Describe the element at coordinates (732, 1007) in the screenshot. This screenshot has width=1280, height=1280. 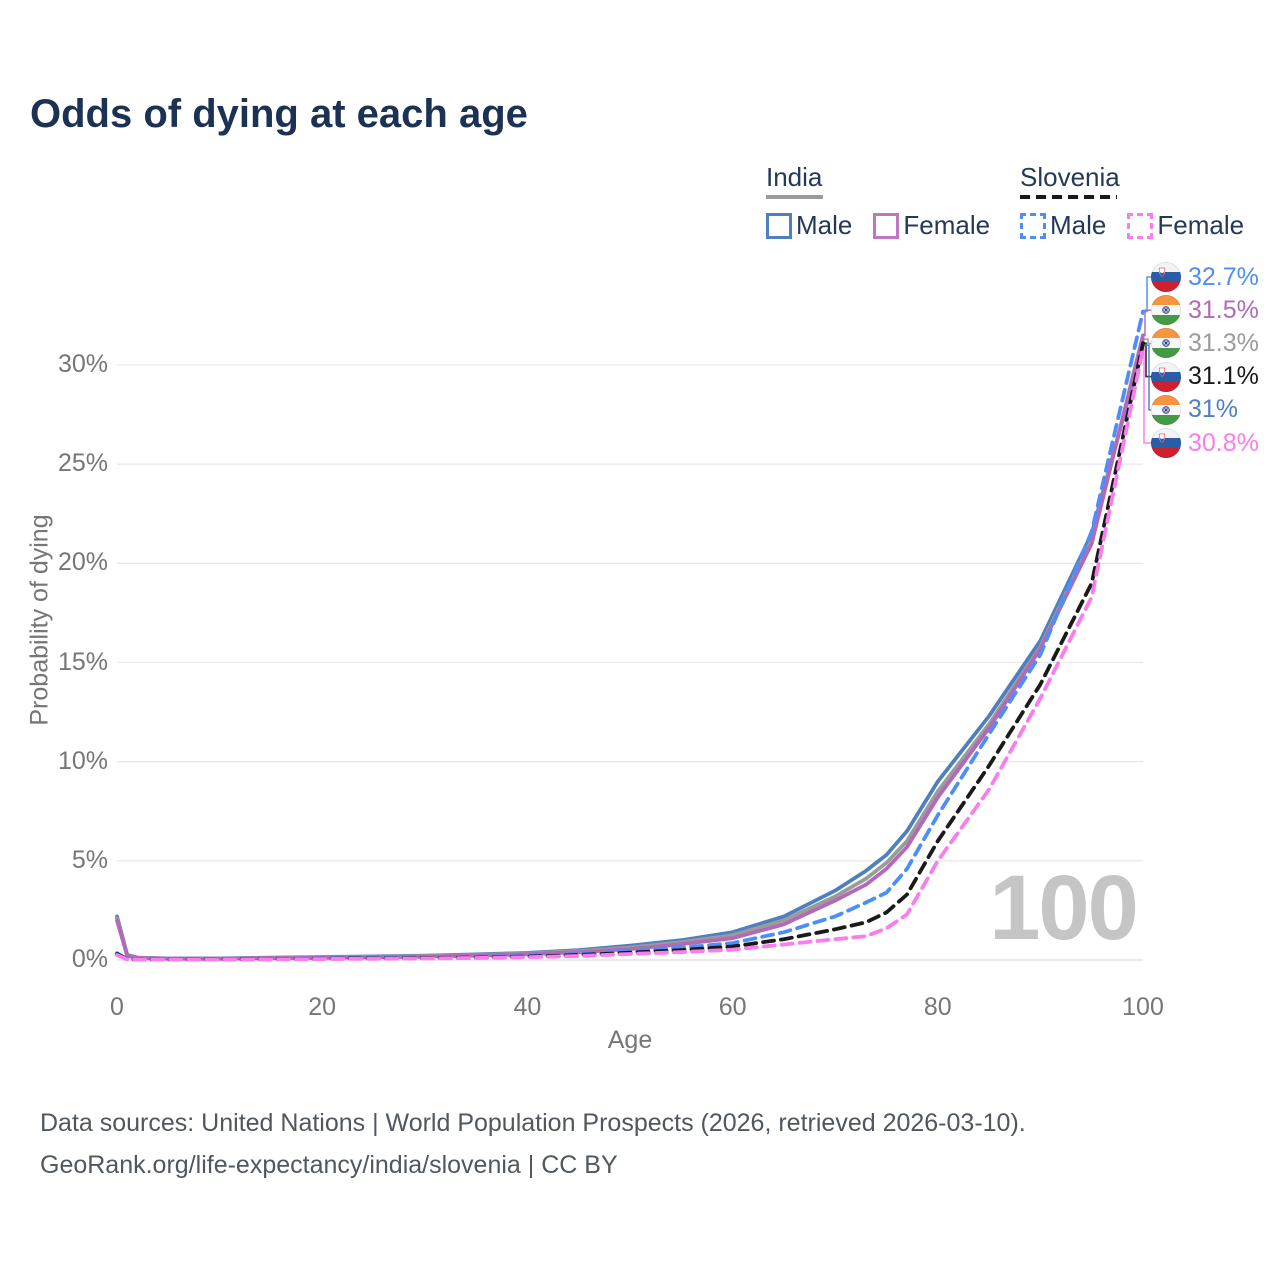
I see `x-tick-60: 60` at that location.